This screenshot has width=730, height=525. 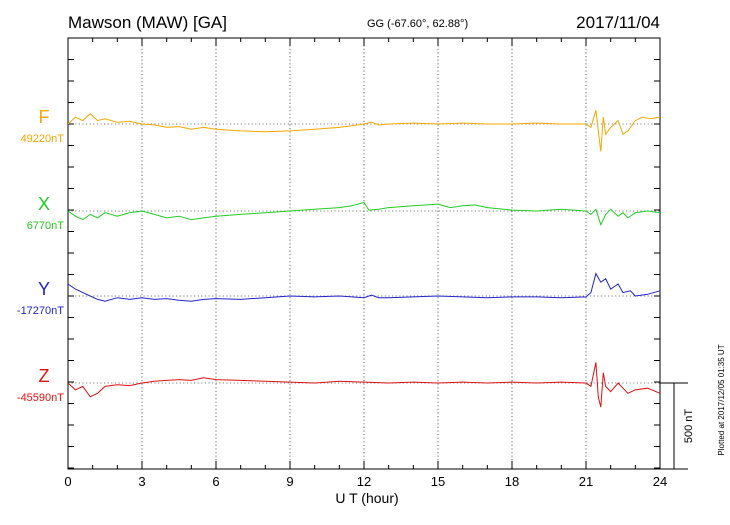 What do you see at coordinates (40, 311) in the screenshot?
I see `series-baseline-label-y: -17270nT` at bounding box center [40, 311].